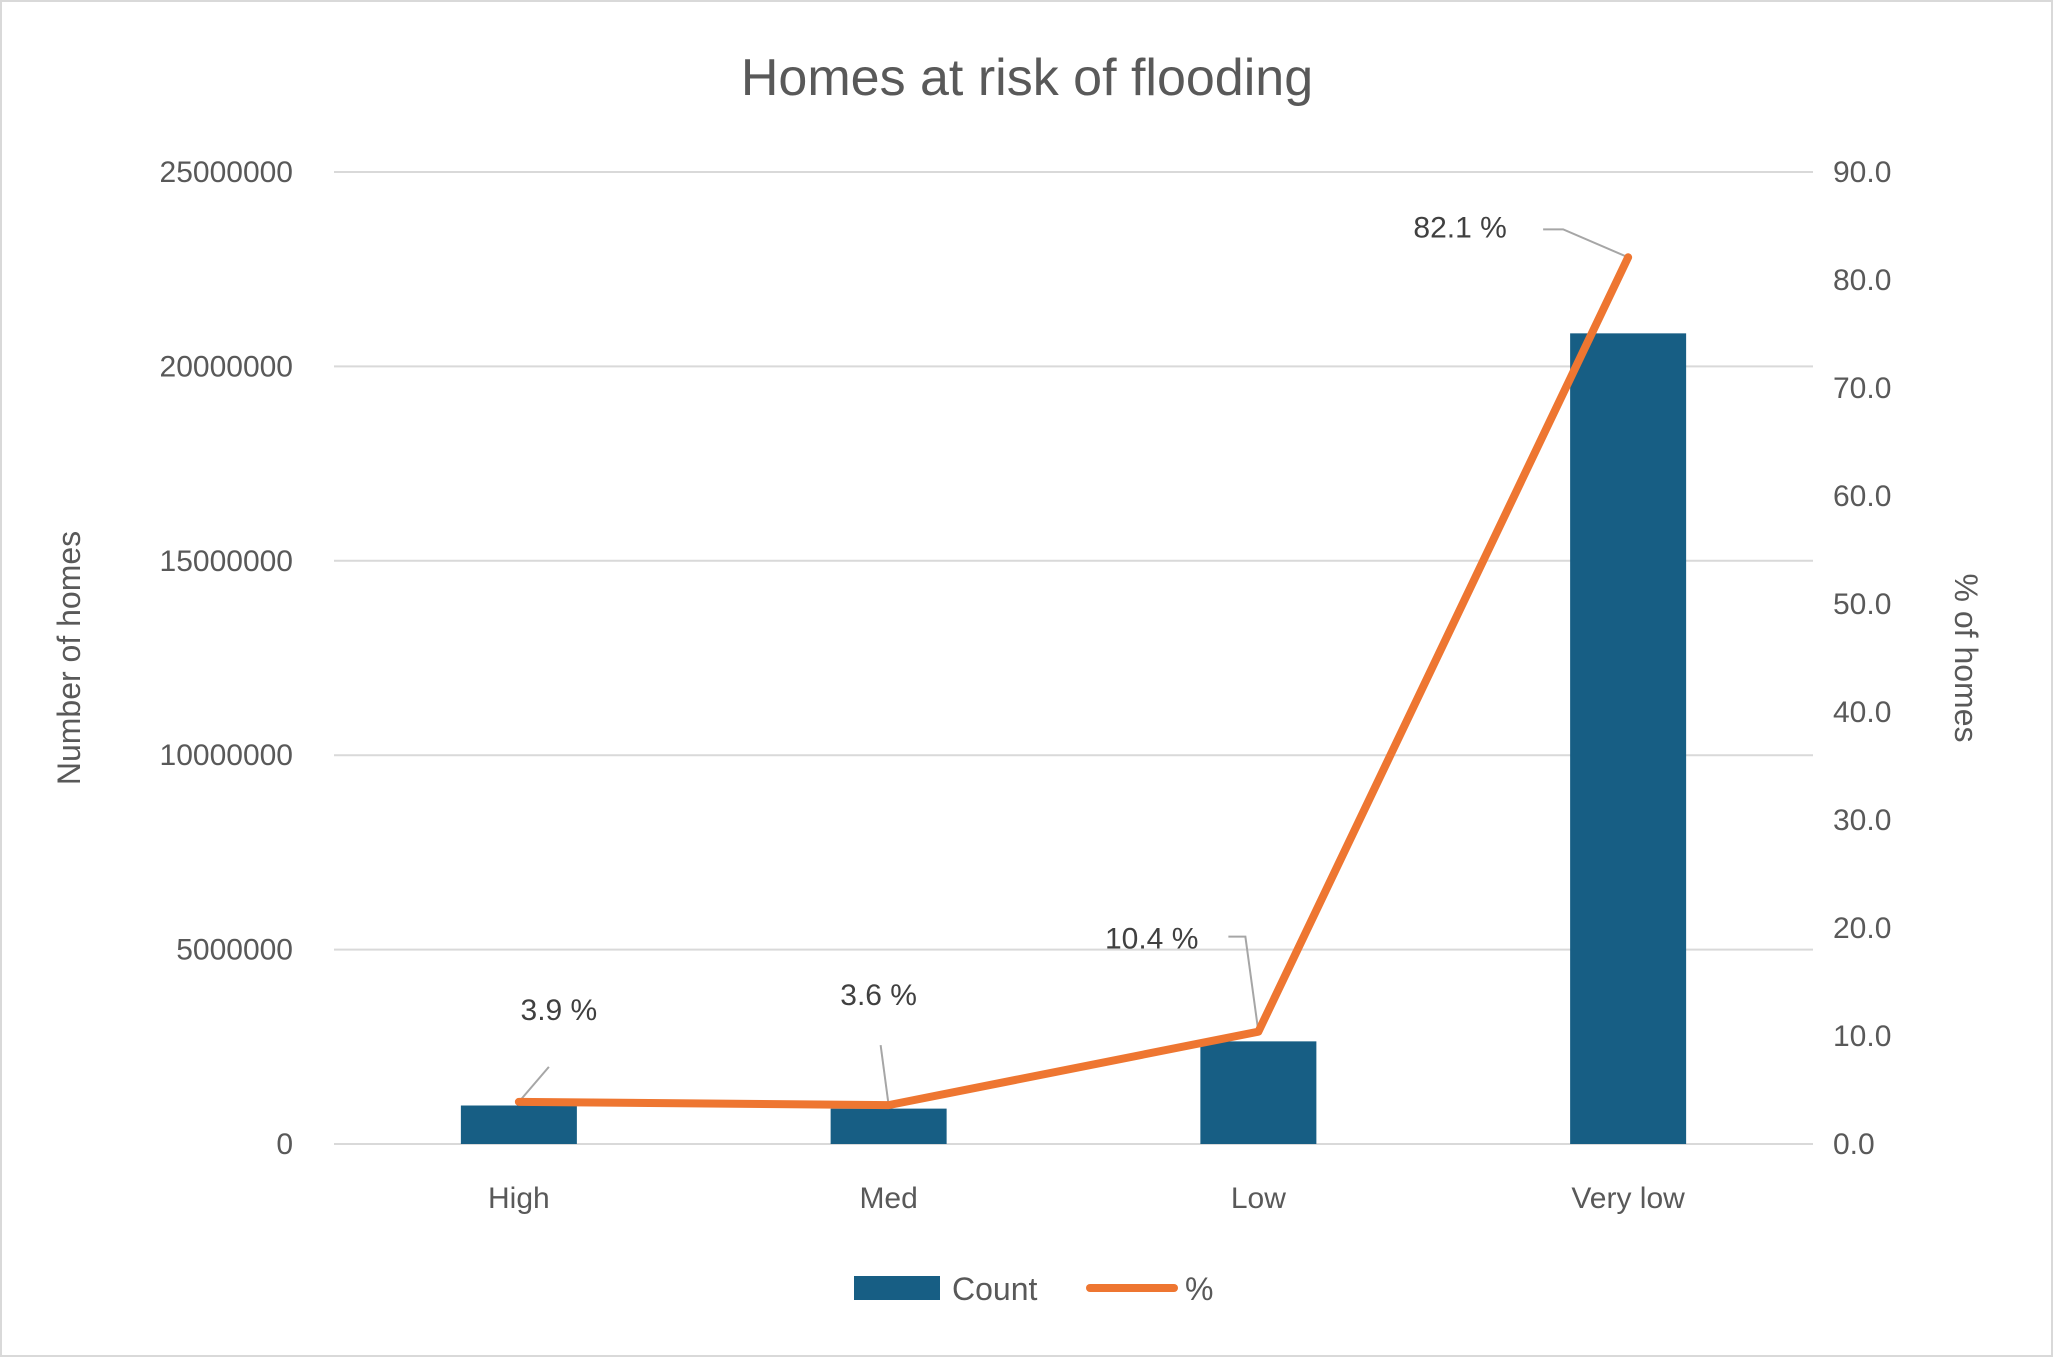 The height and width of the screenshot is (1357, 2053). Describe the element at coordinates (1258, 1092) in the screenshot. I see `bar-low` at that location.